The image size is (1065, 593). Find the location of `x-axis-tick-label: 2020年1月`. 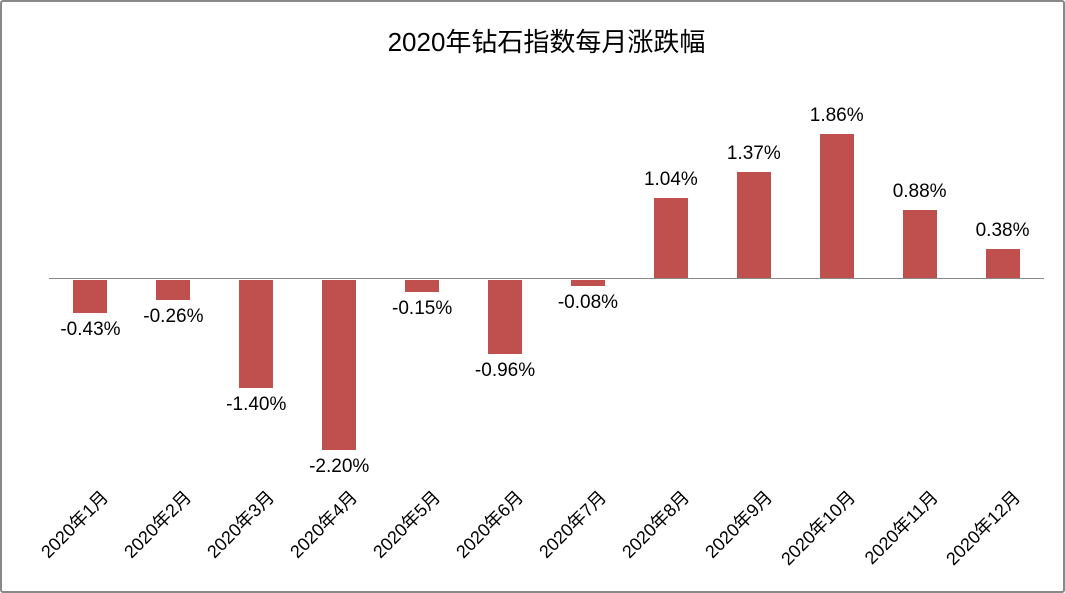

x-axis-tick-label: 2020年1月 is located at coordinates (75, 524).